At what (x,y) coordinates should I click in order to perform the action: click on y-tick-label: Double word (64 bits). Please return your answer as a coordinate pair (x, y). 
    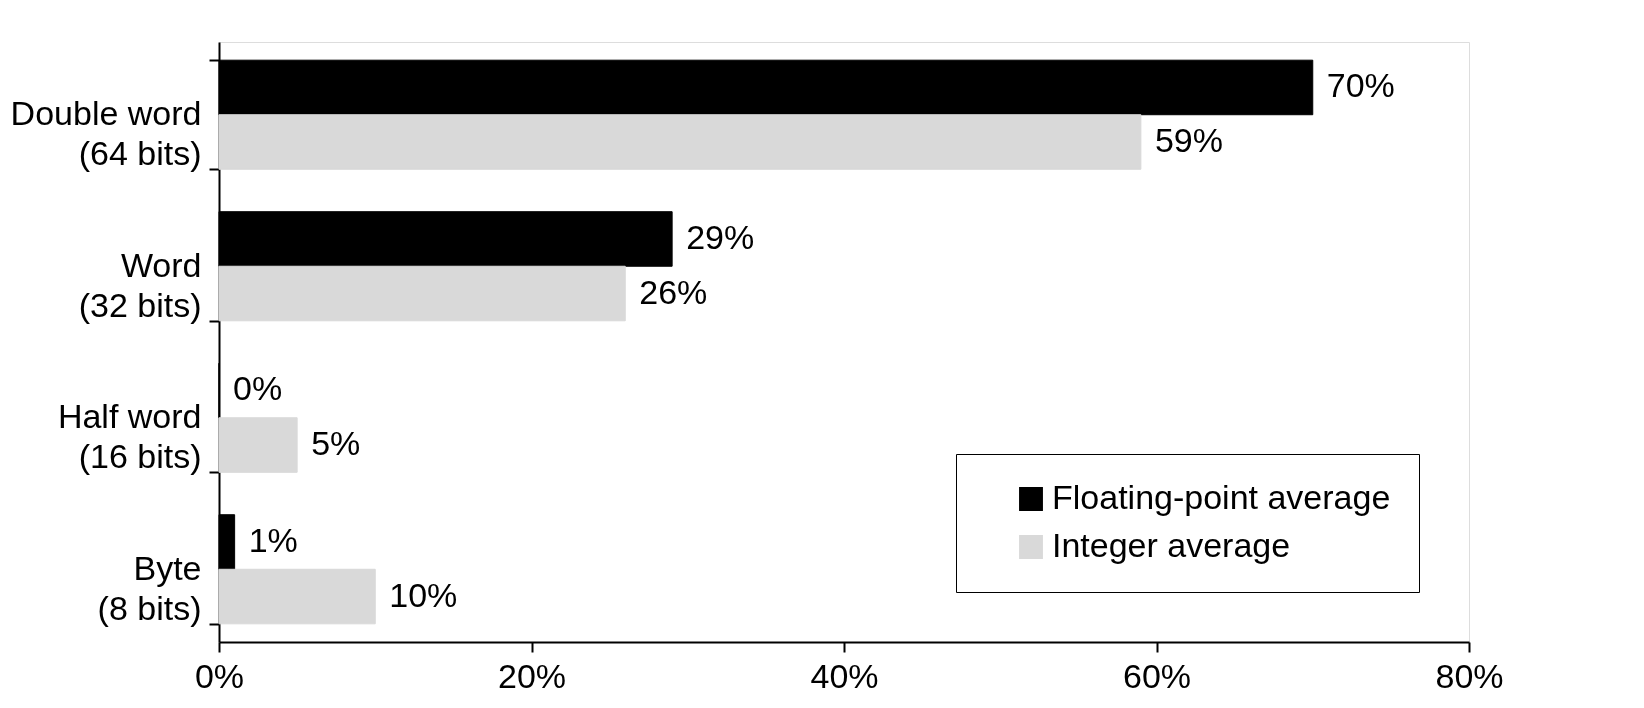
    Looking at the image, I should click on (106, 133).